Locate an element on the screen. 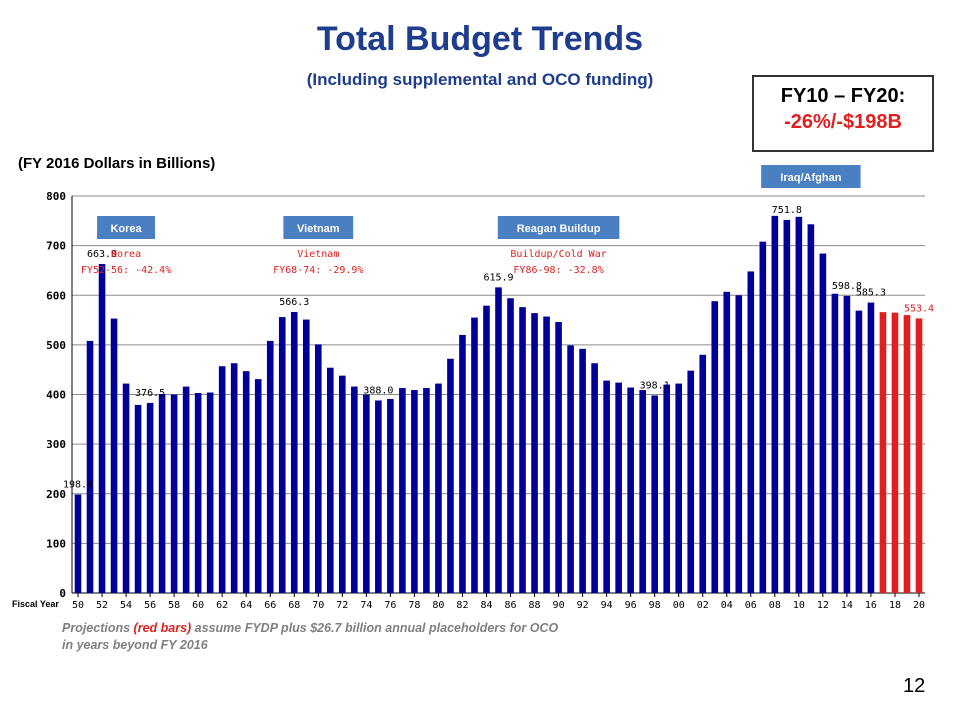 This screenshot has width=960, height=720. era-box-label: Iraq/Afghan is located at coordinates (810, 178).